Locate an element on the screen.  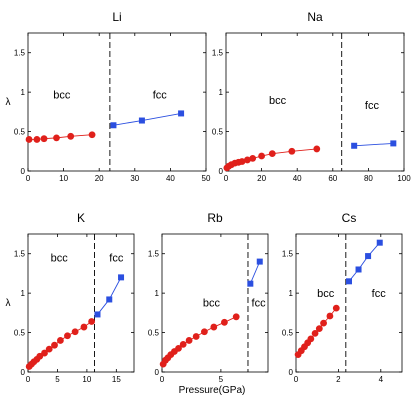
panel-title: Na is located at coordinates (315, 17).